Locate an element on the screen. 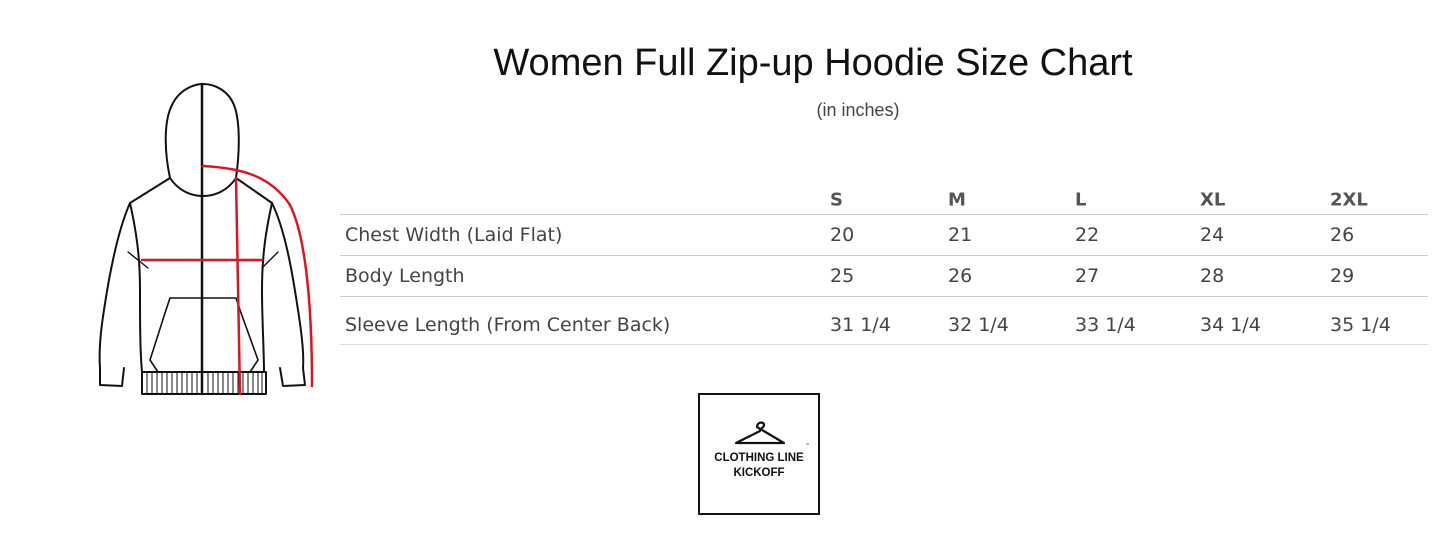 The height and width of the screenshot is (548, 1445). table-cell: 20 is located at coordinates (842, 235).